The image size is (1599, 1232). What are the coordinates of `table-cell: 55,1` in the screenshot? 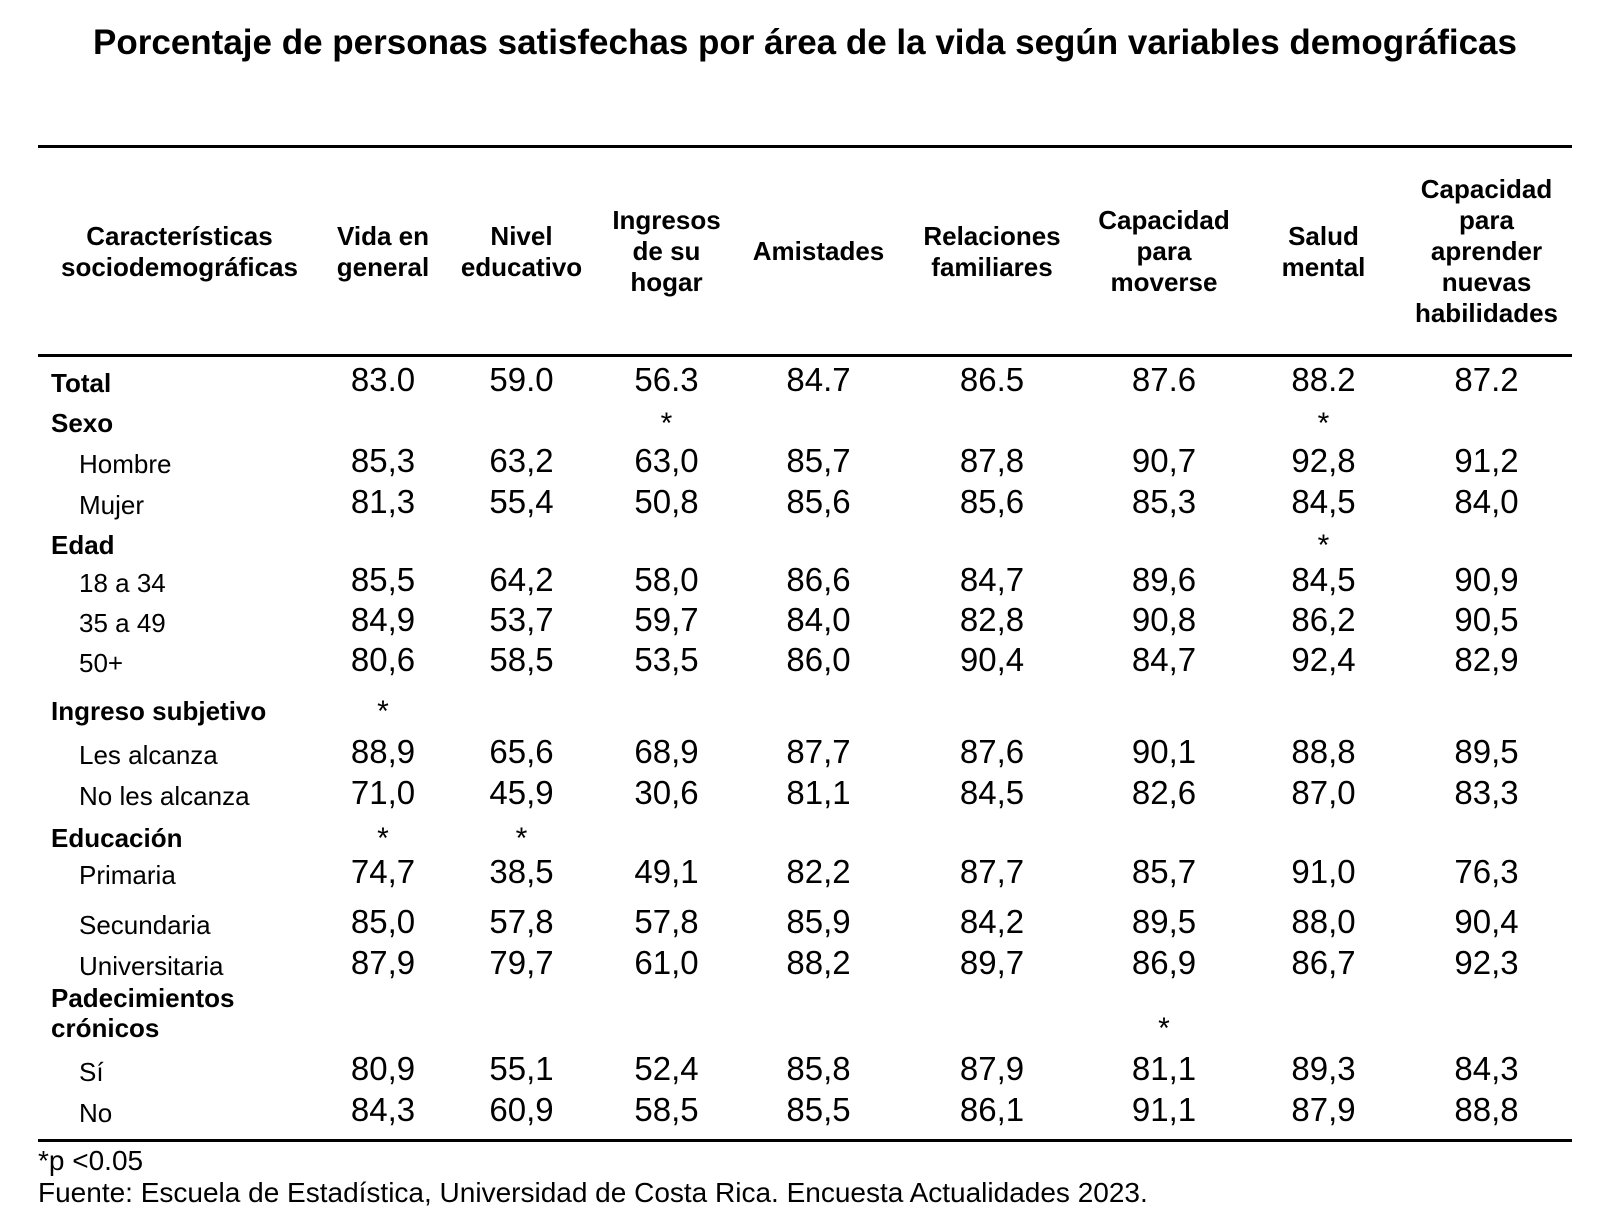 It's located at (521, 1068).